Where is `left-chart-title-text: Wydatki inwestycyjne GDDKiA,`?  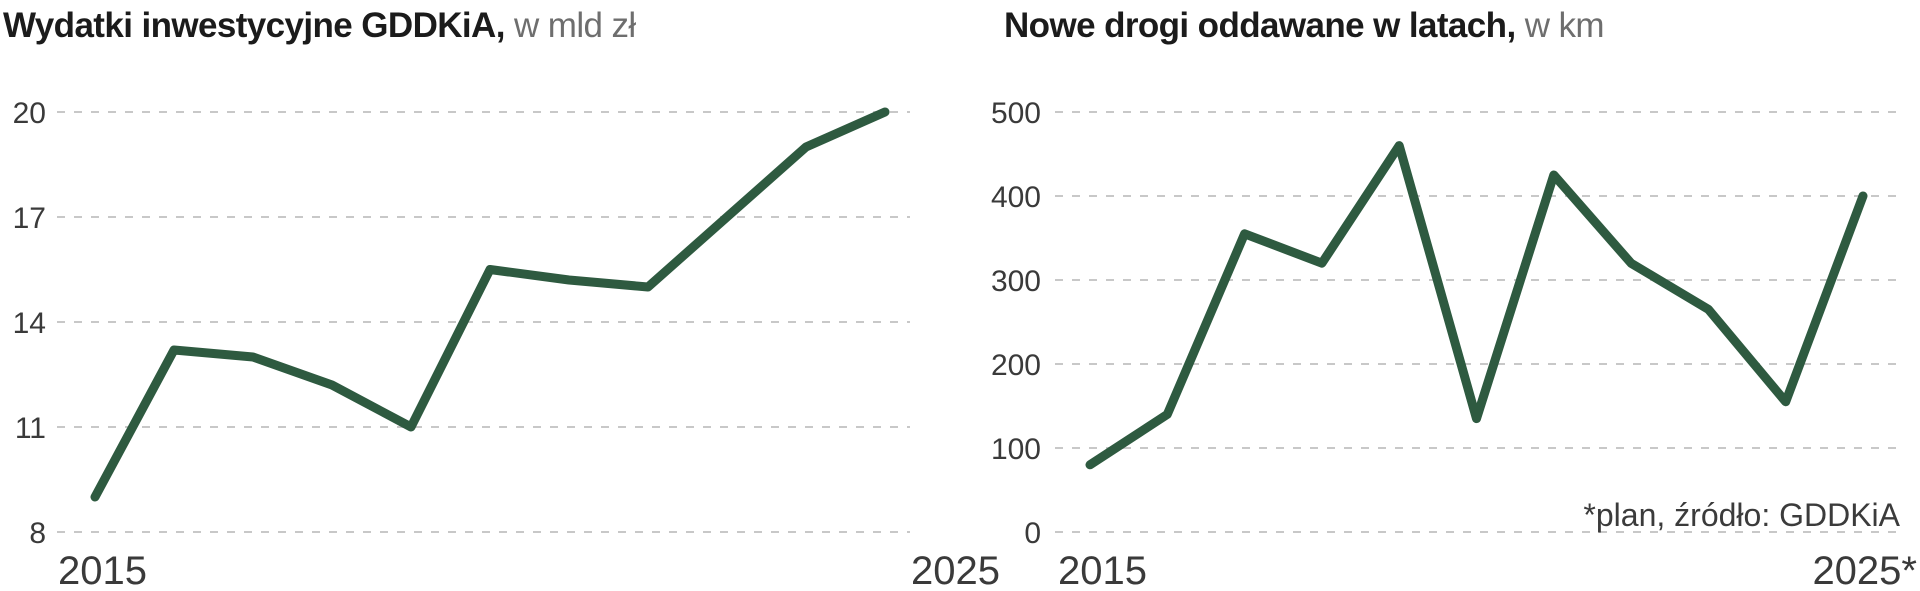 left-chart-title-text: Wydatki inwestycyjne GDDKiA, is located at coordinates (254, 25).